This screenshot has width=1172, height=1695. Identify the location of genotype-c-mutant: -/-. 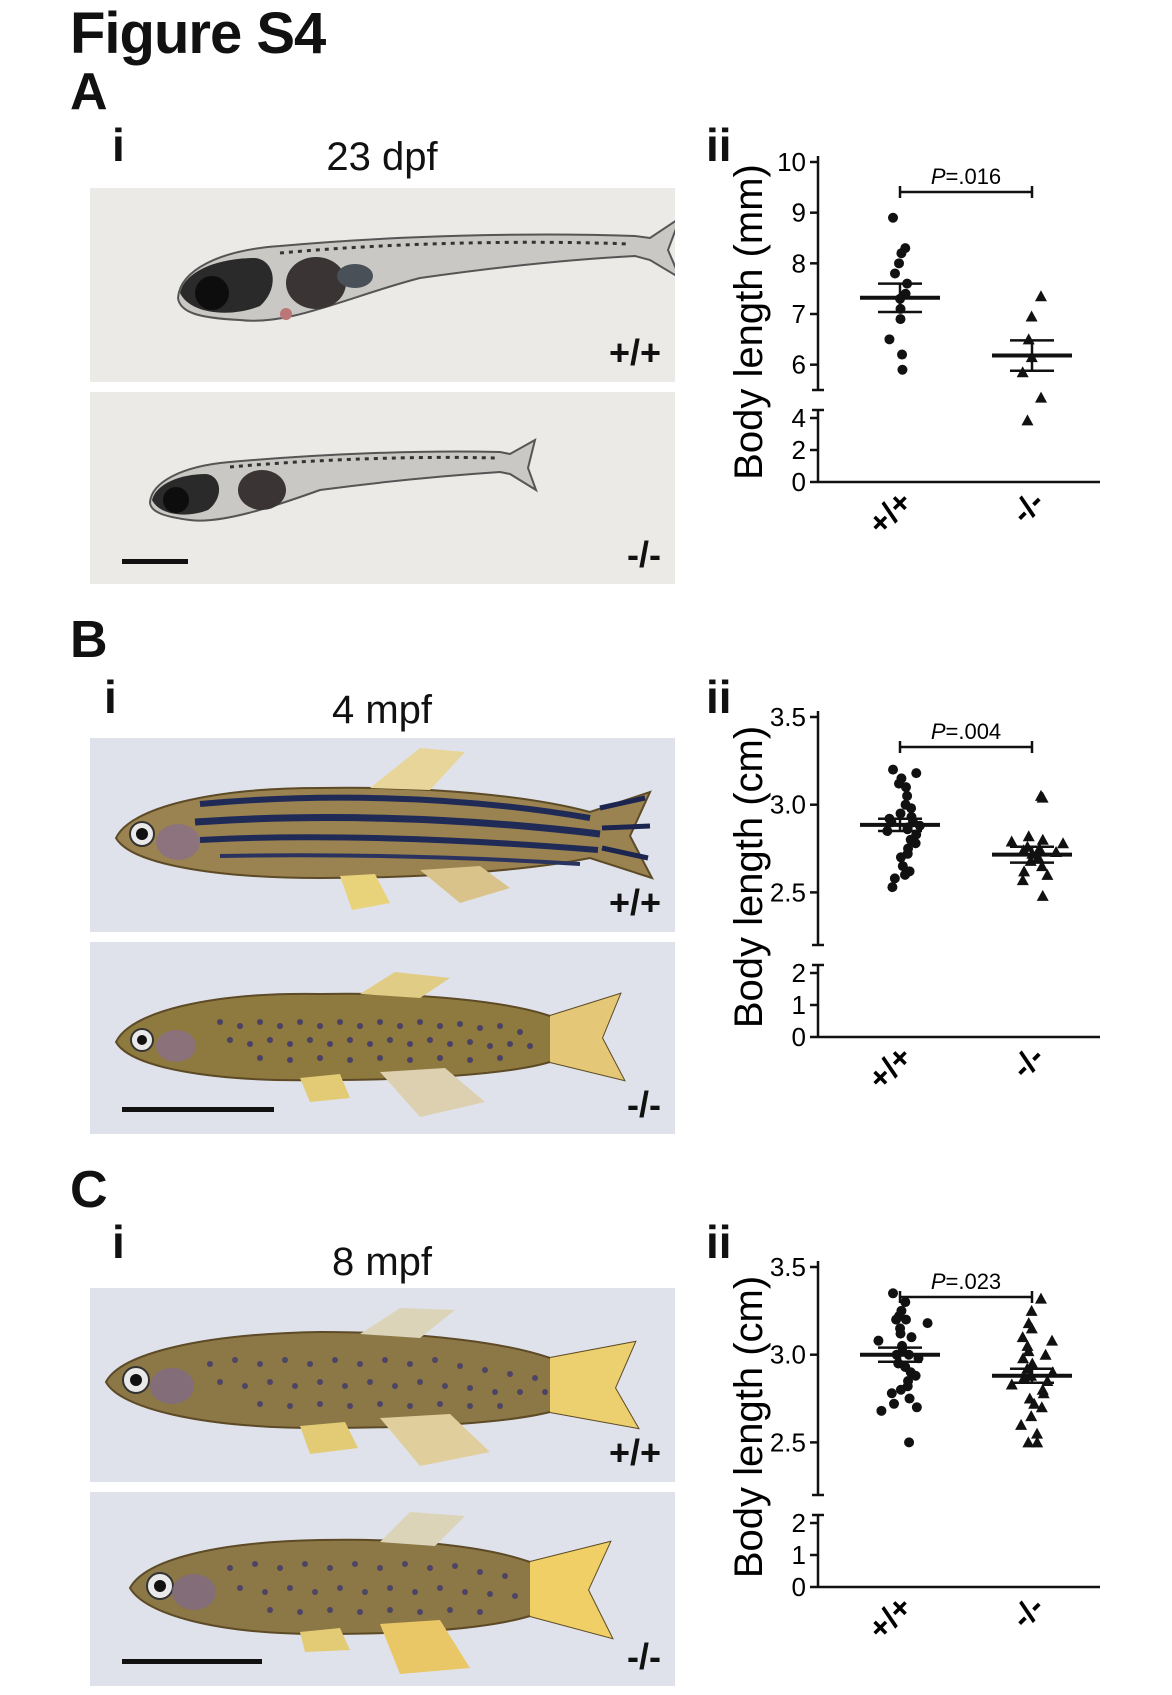
(644, 1656).